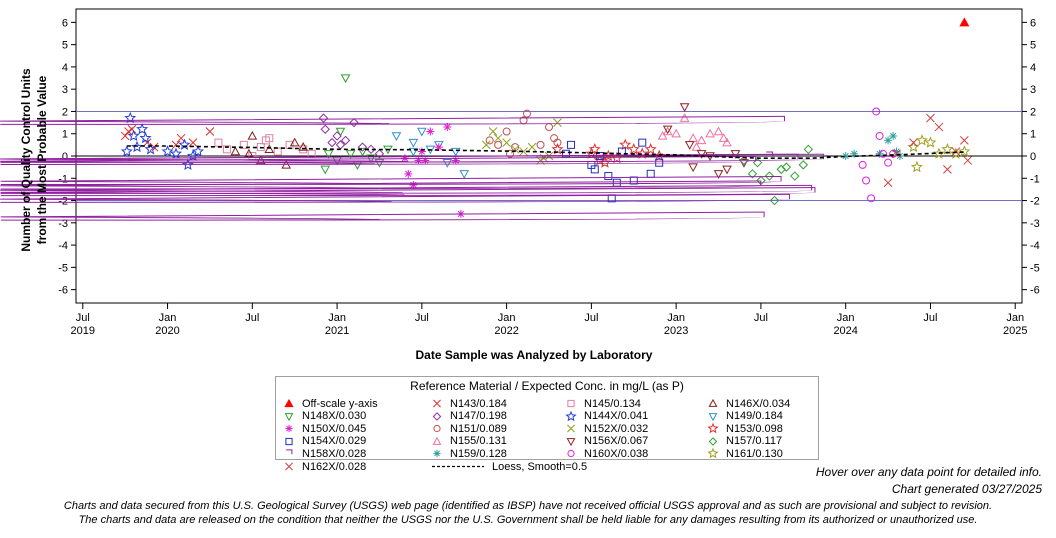  I want to click on legend-item: N162X/0.028, so click(324, 466).